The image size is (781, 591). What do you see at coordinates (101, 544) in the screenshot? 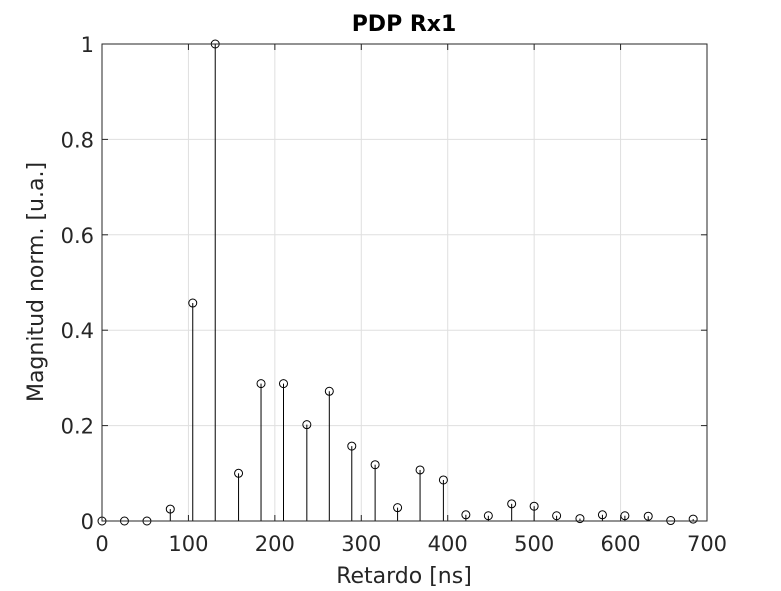
I see `x-tick-label: 0` at bounding box center [101, 544].